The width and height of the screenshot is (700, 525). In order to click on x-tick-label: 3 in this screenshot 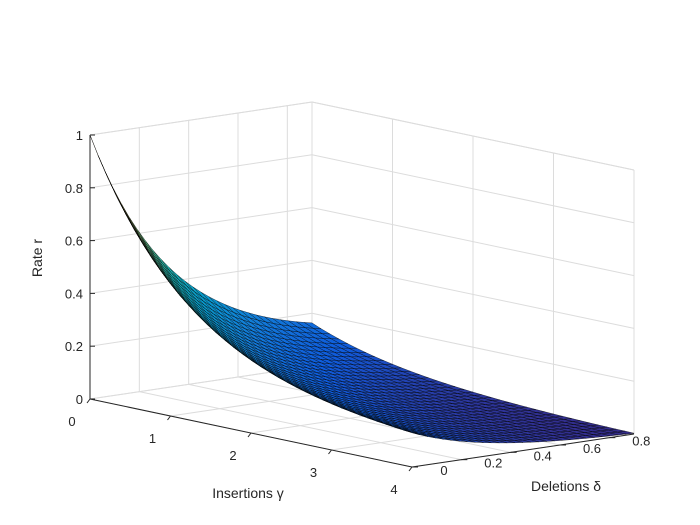, I will do `click(313, 472)`.